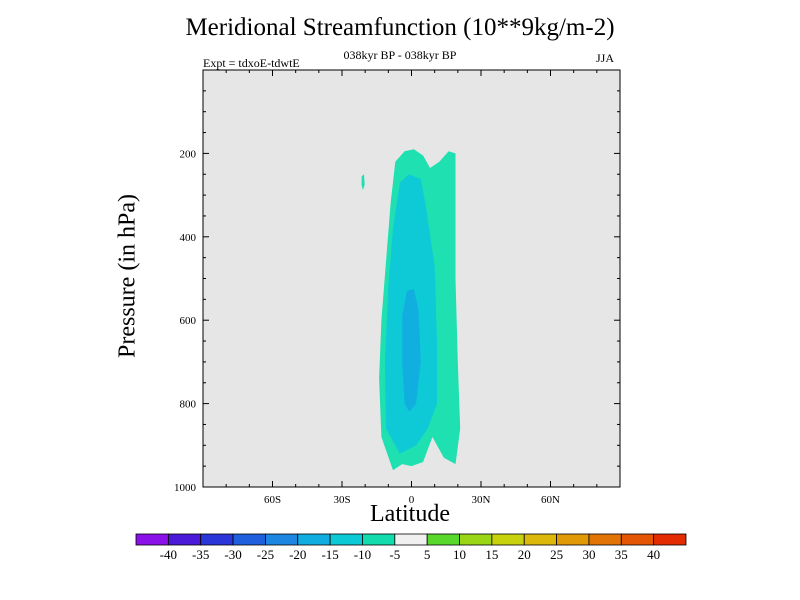  Describe the element at coordinates (329, 554) in the screenshot. I see `colorbar-label: -15` at that location.